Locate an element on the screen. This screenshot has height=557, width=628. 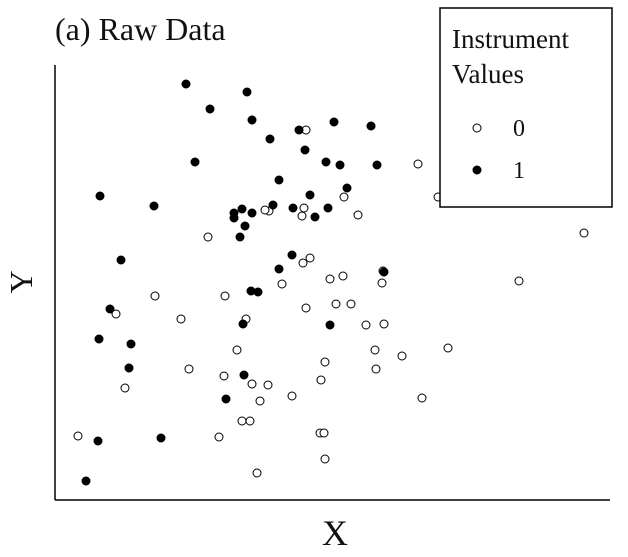
legend-box is located at coordinates (526, 107).